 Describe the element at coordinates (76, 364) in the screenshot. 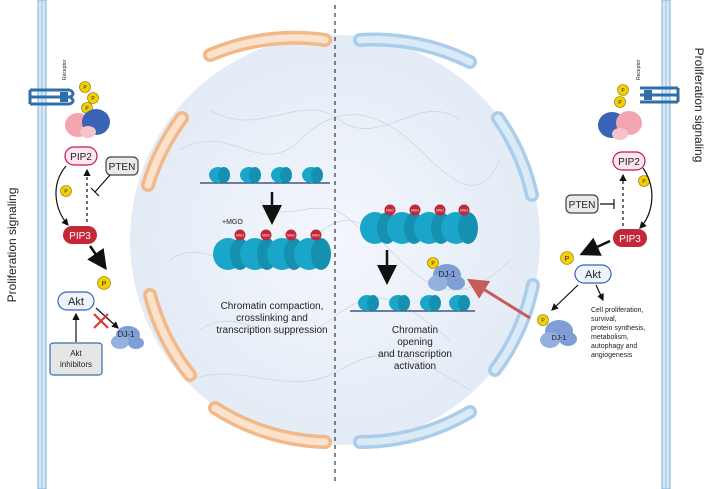

I see `left-akt-inhibitors-line2: inhibitors` at that location.